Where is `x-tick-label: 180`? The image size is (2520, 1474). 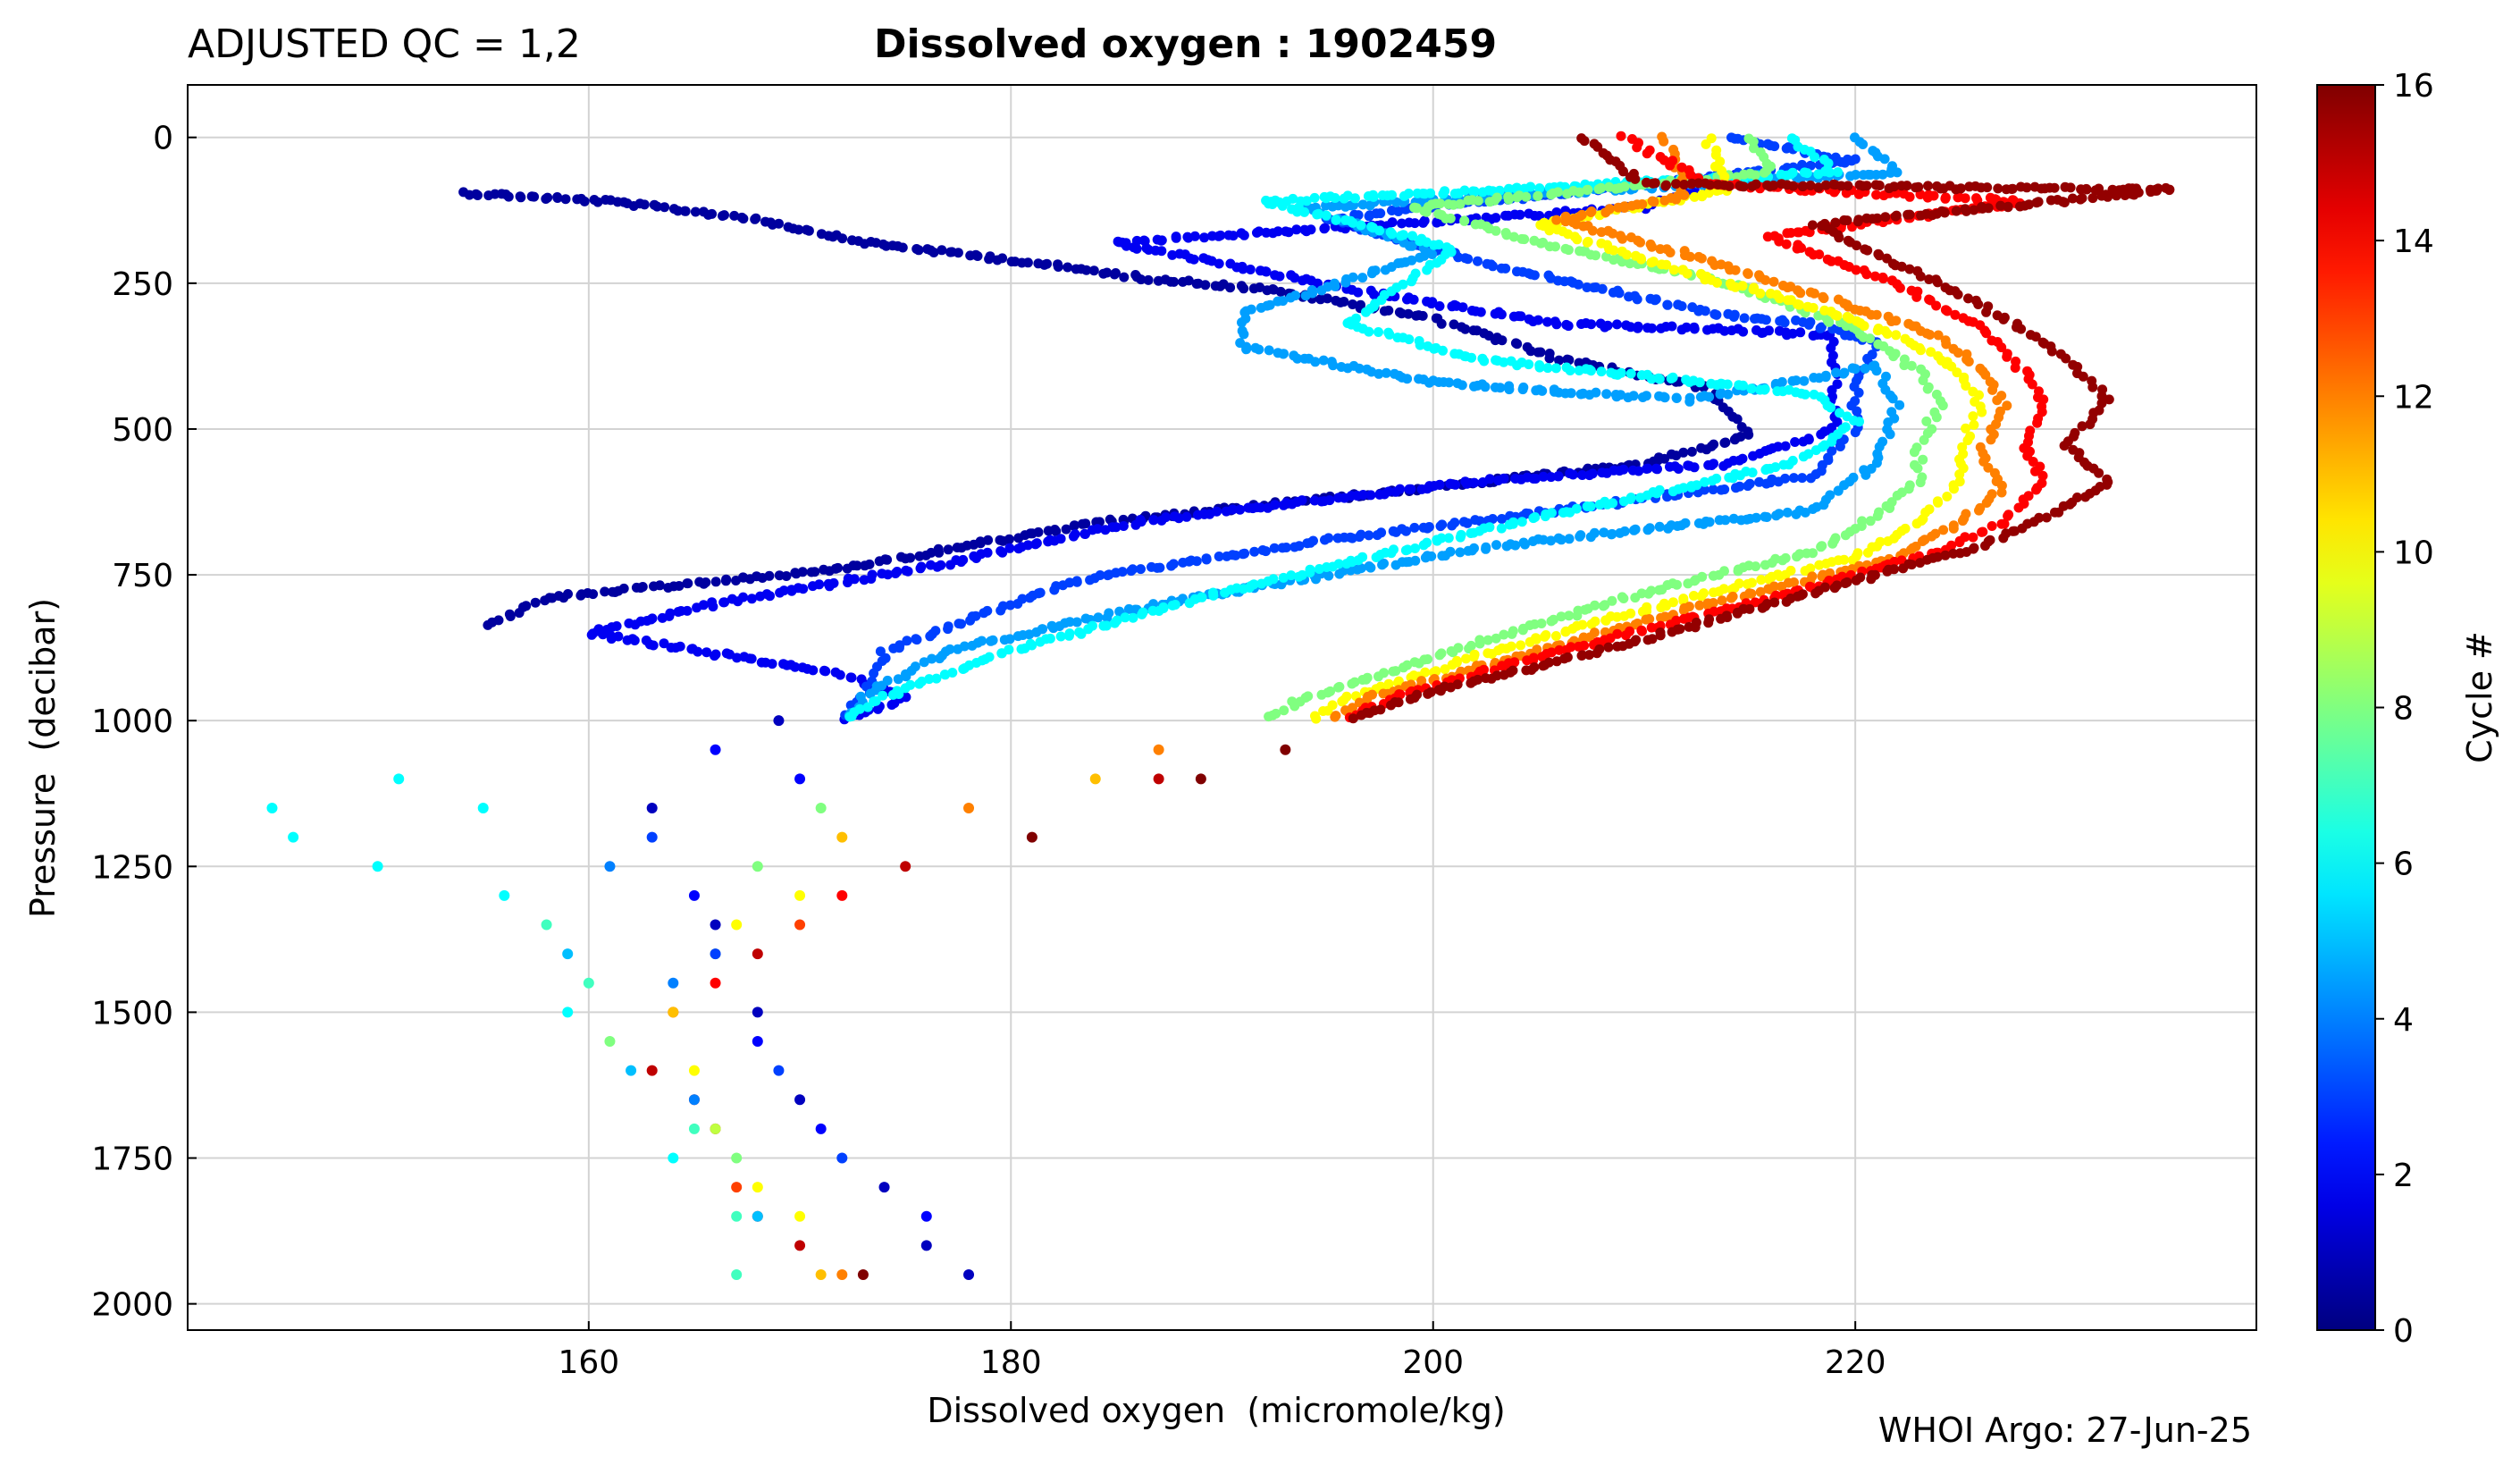
x-tick-label: 180 is located at coordinates (1011, 1362).